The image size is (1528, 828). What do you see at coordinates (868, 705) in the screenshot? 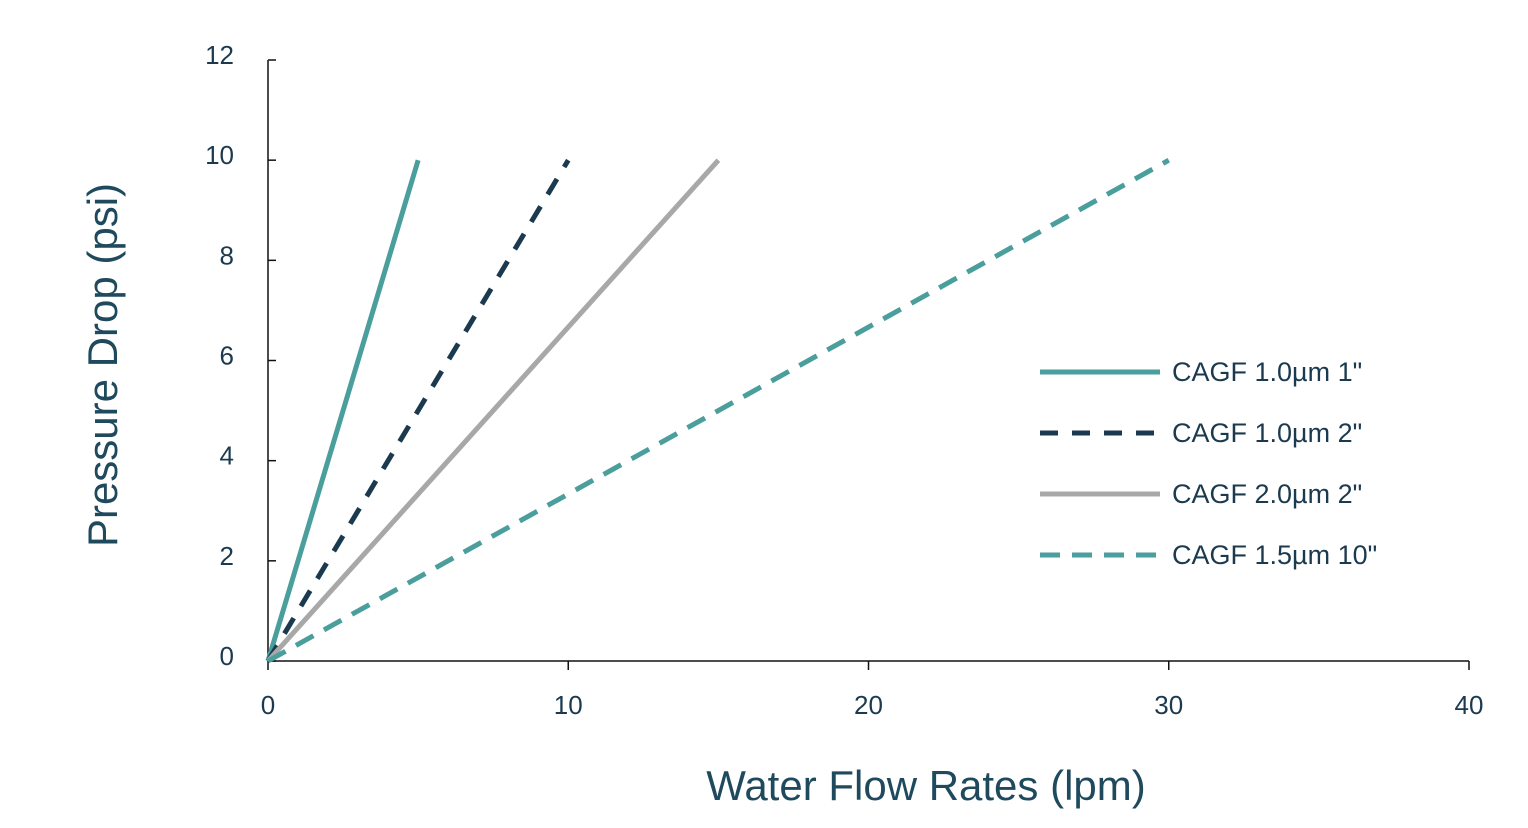
I see `x-tick-label: 20` at bounding box center [868, 705].